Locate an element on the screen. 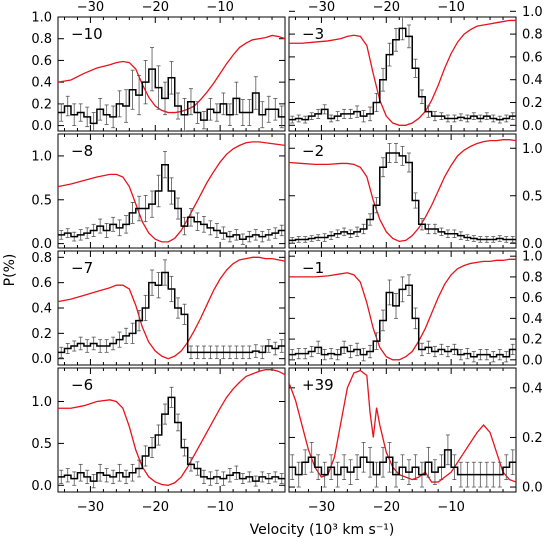 Image resolution: width=549 pixels, height=545 pixels. panel-label: −6 is located at coordinates (82, 385).